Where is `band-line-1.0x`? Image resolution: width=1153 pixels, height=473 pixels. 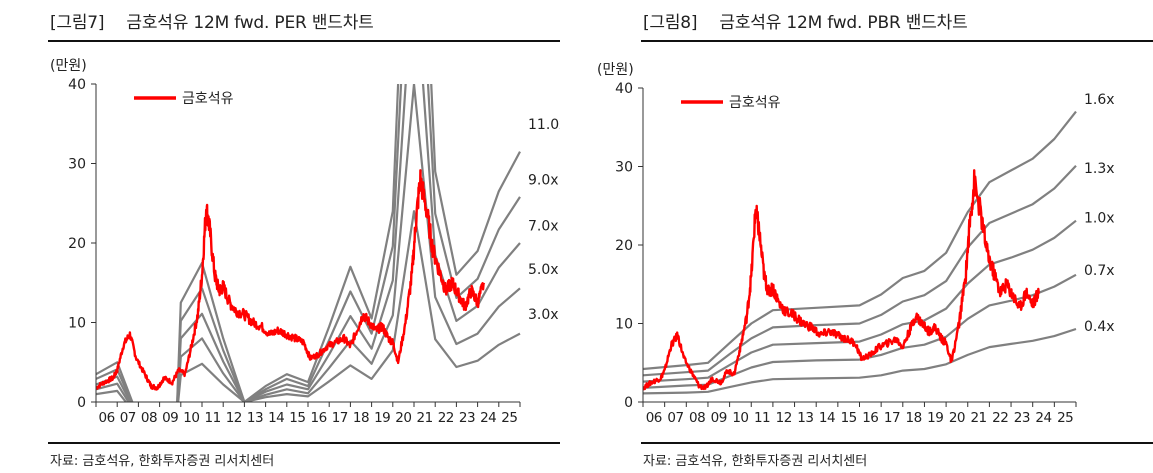
band-line-1.0x is located at coordinates (860, 301).